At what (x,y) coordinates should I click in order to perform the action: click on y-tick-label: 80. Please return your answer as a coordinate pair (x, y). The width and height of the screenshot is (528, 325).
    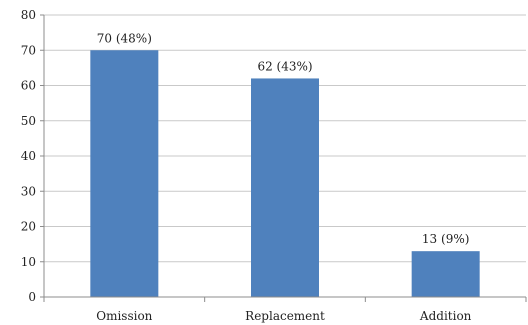
    Looking at the image, I should click on (28, 15).